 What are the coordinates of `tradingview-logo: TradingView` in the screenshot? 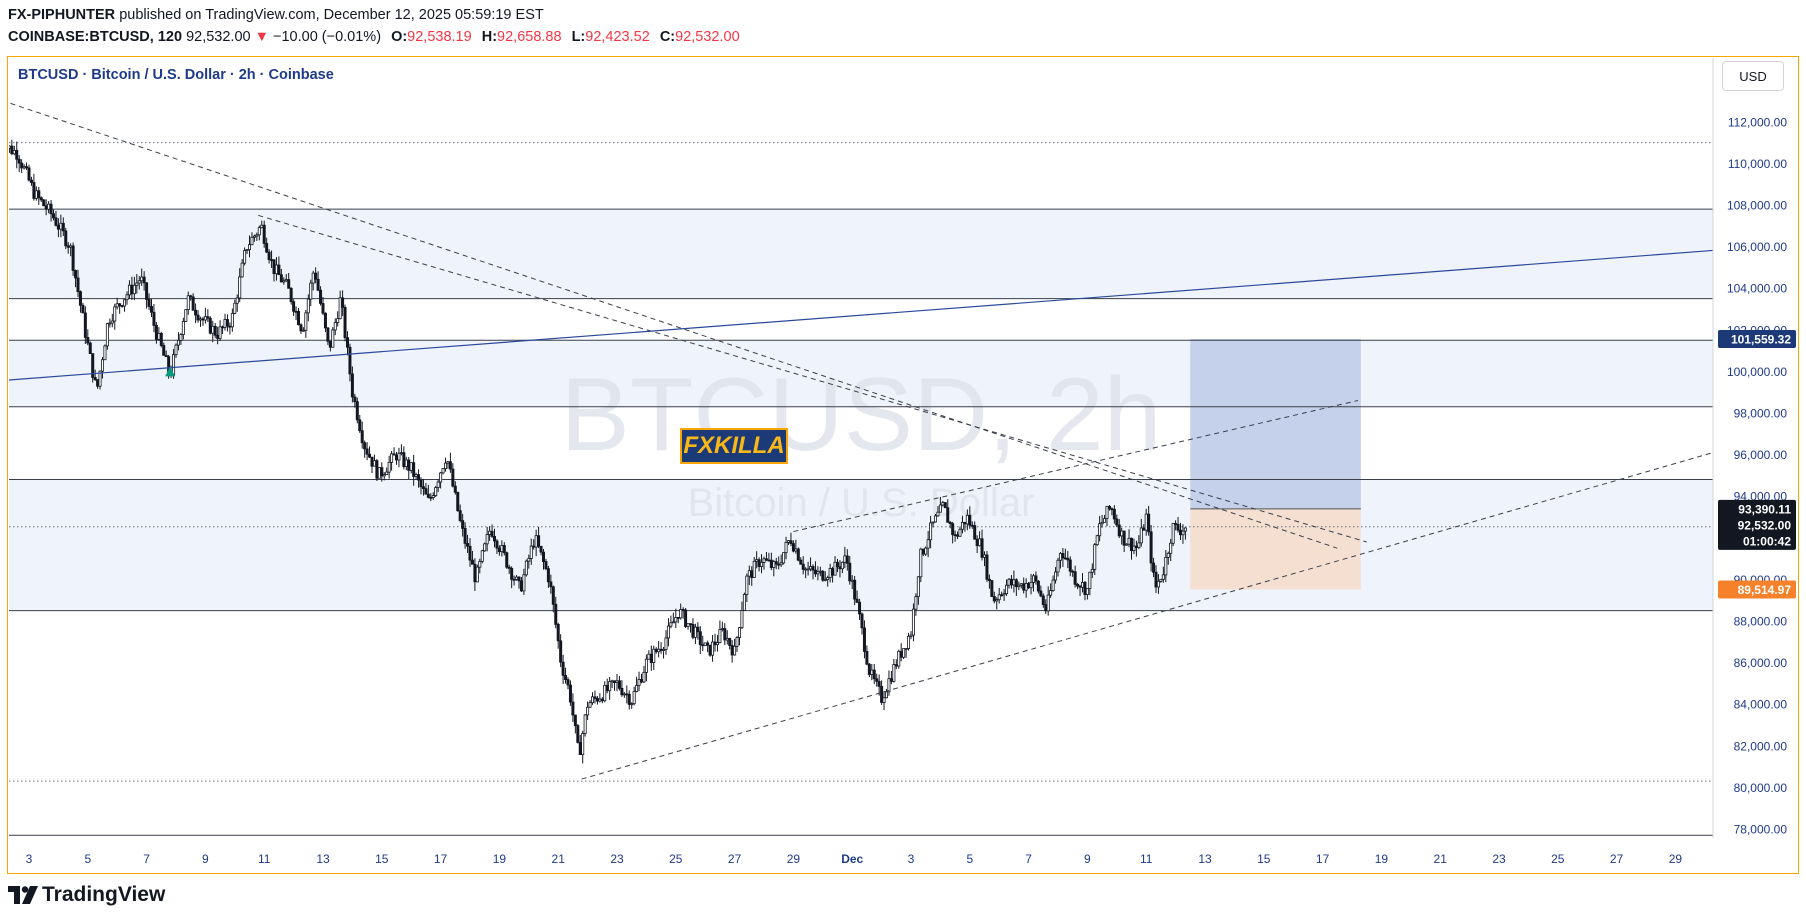 It's located at (86, 895).